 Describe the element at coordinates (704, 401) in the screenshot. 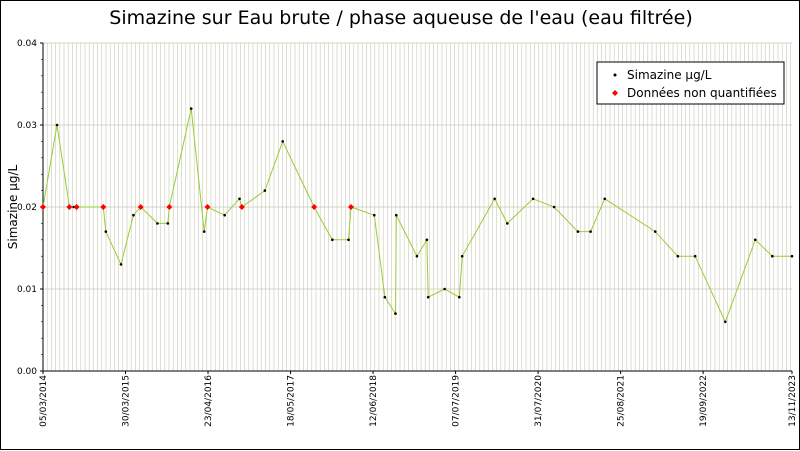

I see `x-tick-label: 19/09/2022` at that location.